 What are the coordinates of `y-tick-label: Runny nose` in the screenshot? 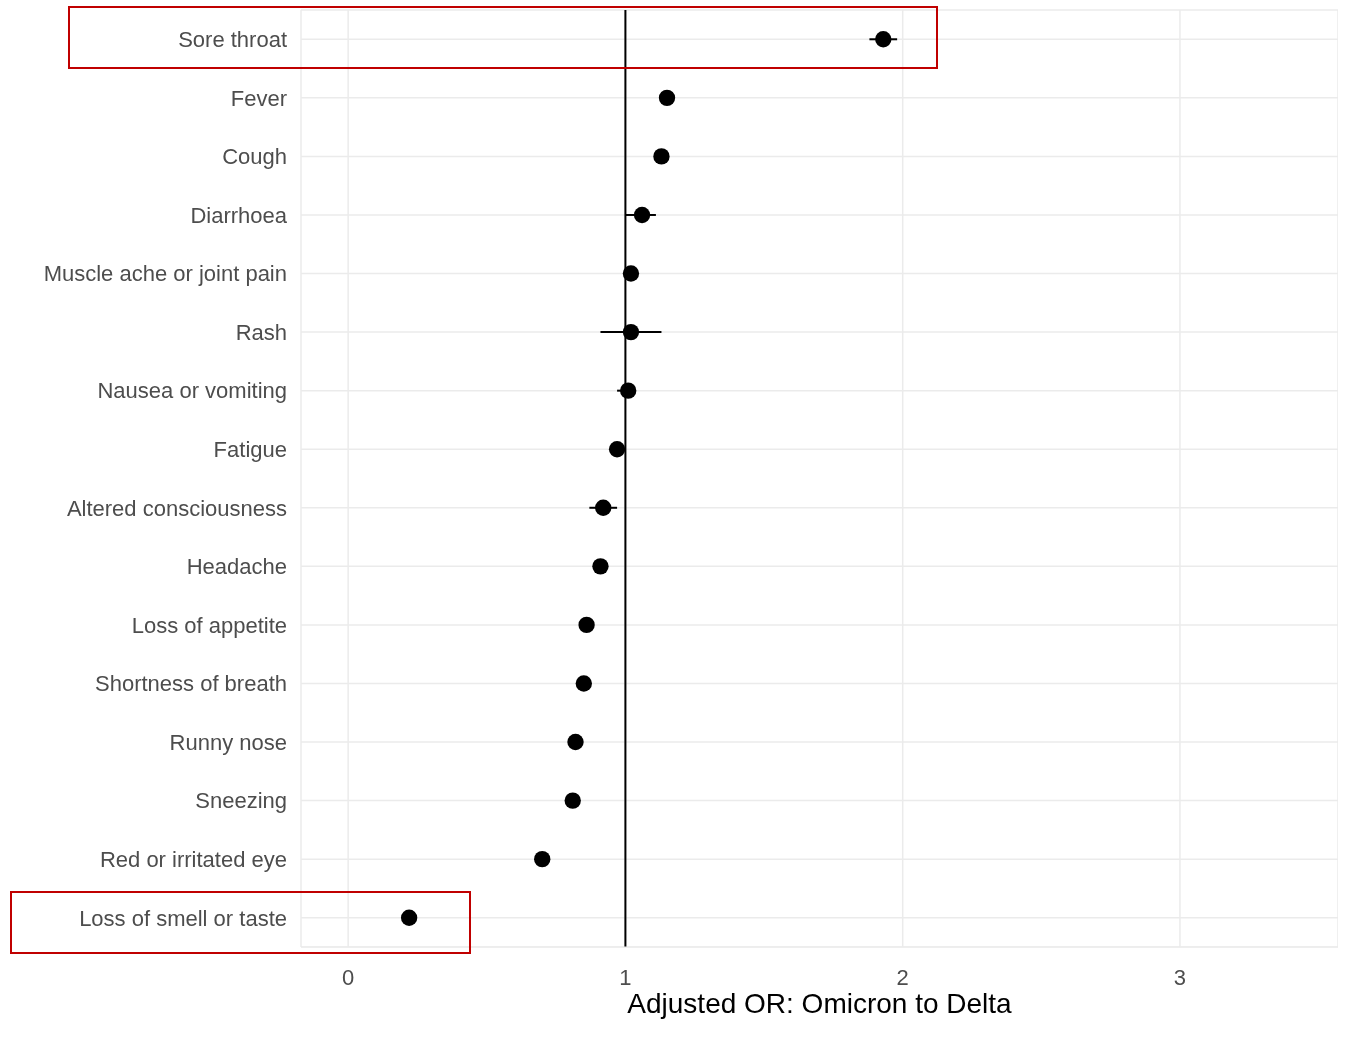 It's located at (228, 742).